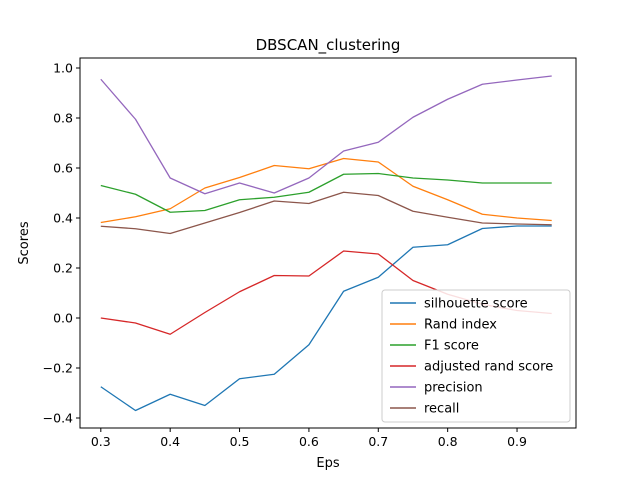 The width and height of the screenshot is (640, 480). What do you see at coordinates (240, 441) in the screenshot?
I see `x-tick-label: 0.5` at bounding box center [240, 441].